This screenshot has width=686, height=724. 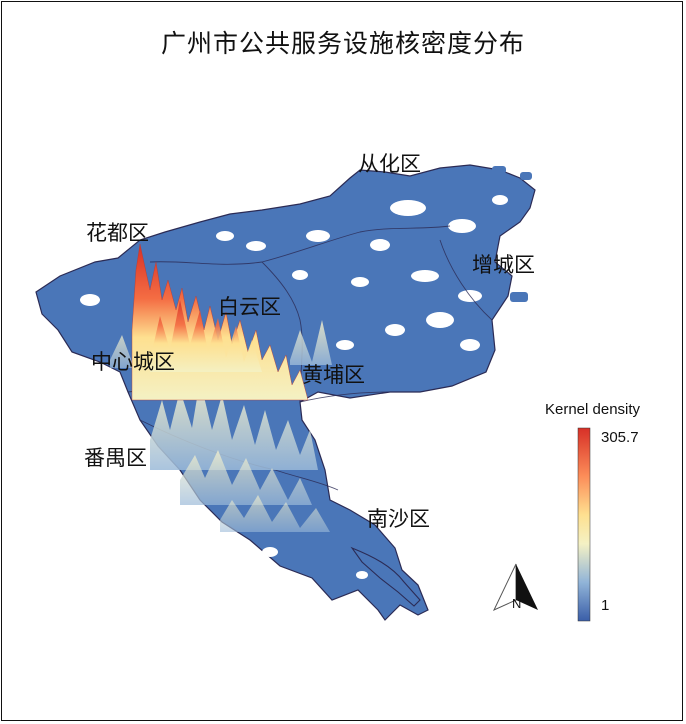 What do you see at coordinates (515, 587) in the screenshot?
I see `north-arrow-icon: N` at bounding box center [515, 587].